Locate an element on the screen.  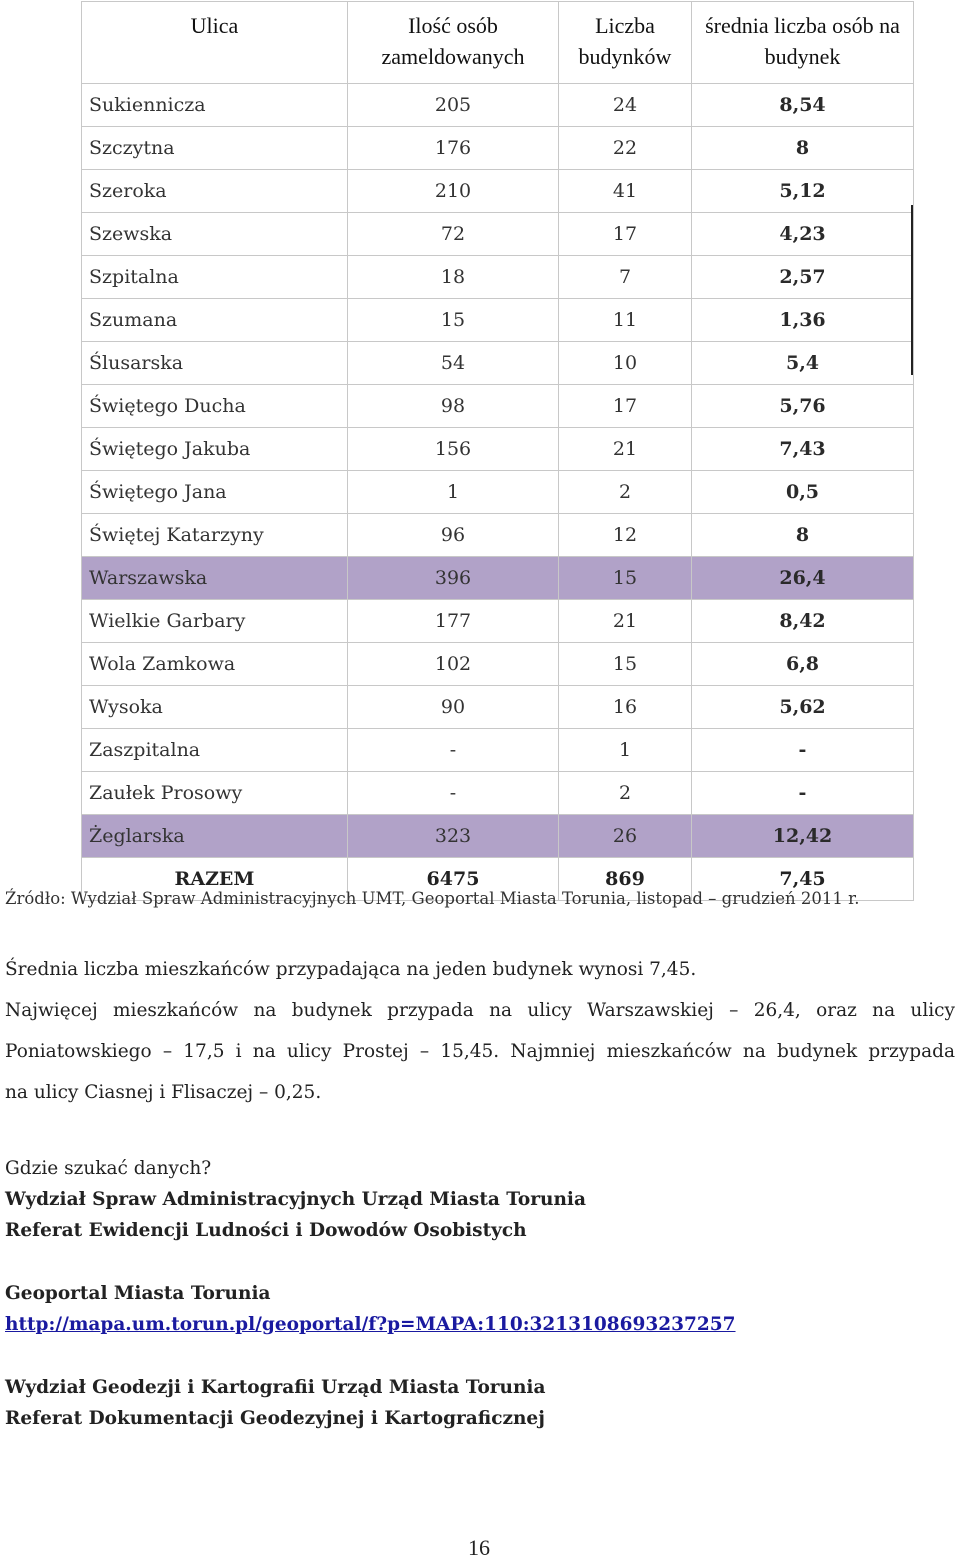
table-row: Wysoka 90 16 5,62 is located at coordinates (497, 707).